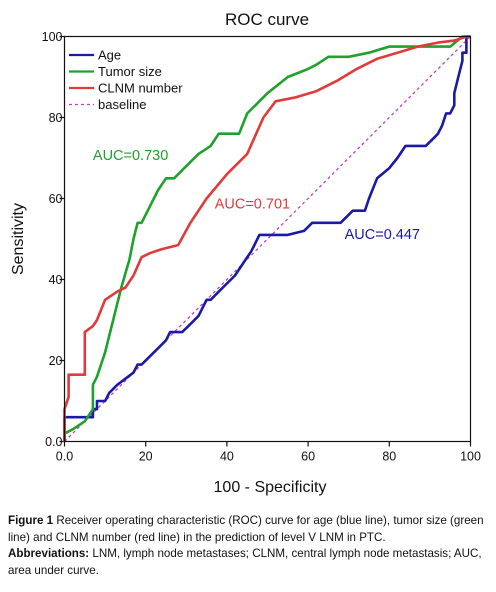  Describe the element at coordinates (382, 235) in the screenshot. I see `auc-label: AUC=0.447` at that location.